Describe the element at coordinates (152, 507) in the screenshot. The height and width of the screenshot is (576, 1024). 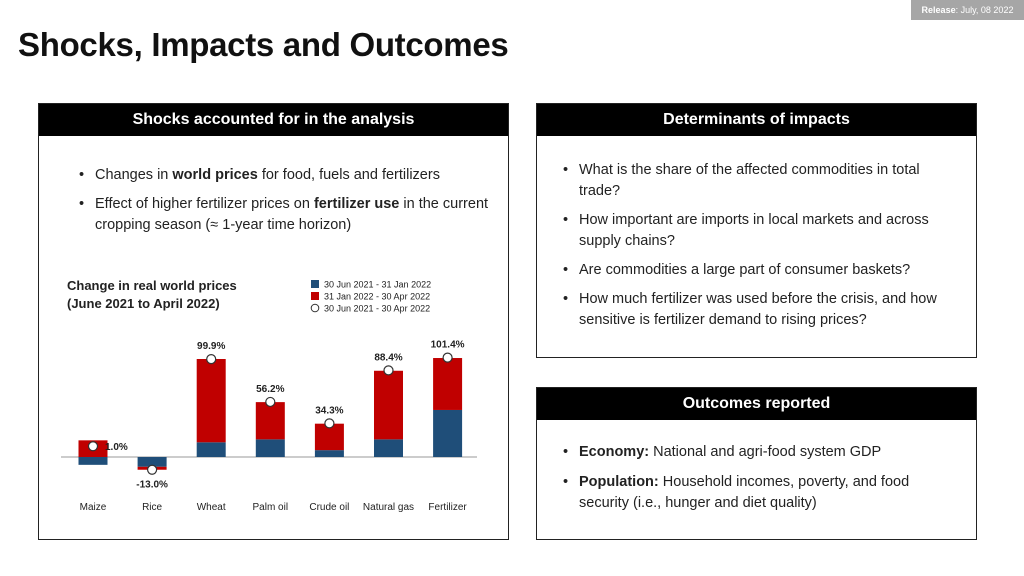
I see `category-label: Rice` at that location.